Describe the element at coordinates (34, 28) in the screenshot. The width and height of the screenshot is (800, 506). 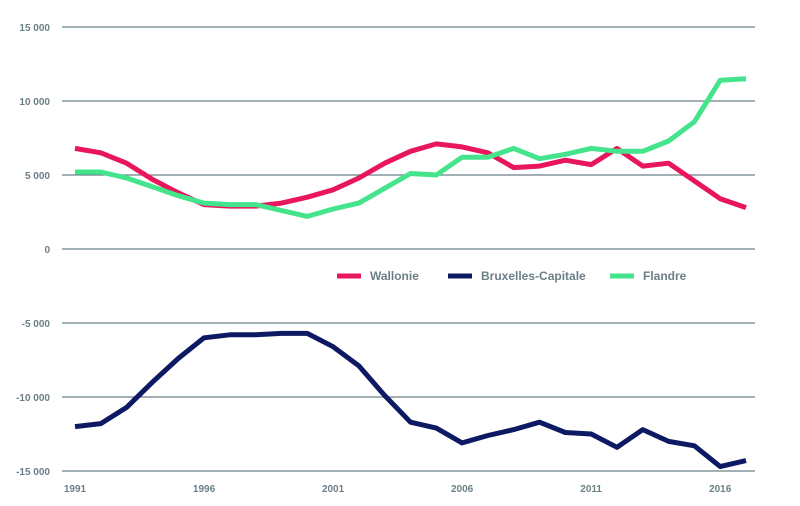
I see `y-tick-label: 15 000` at that location.